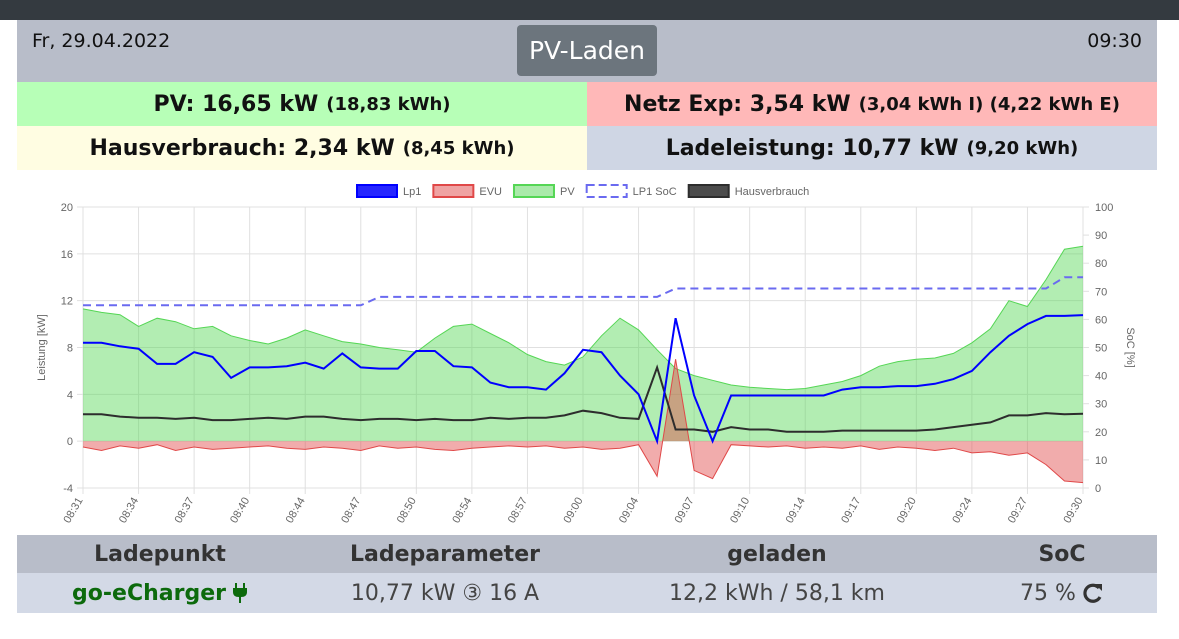  I want to click on legend-label: LP1 SoC, so click(655, 192).